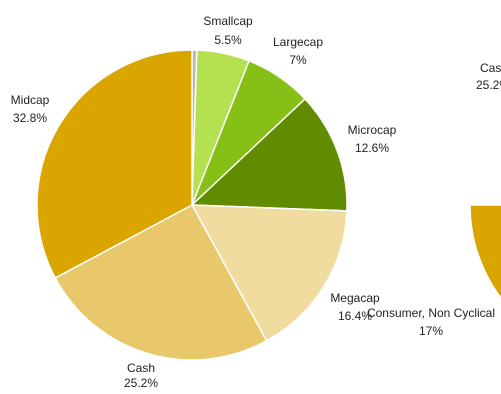 This screenshot has width=501, height=394. What do you see at coordinates (298, 42) in the screenshot?
I see `label-largecap-name: Largecap` at bounding box center [298, 42].